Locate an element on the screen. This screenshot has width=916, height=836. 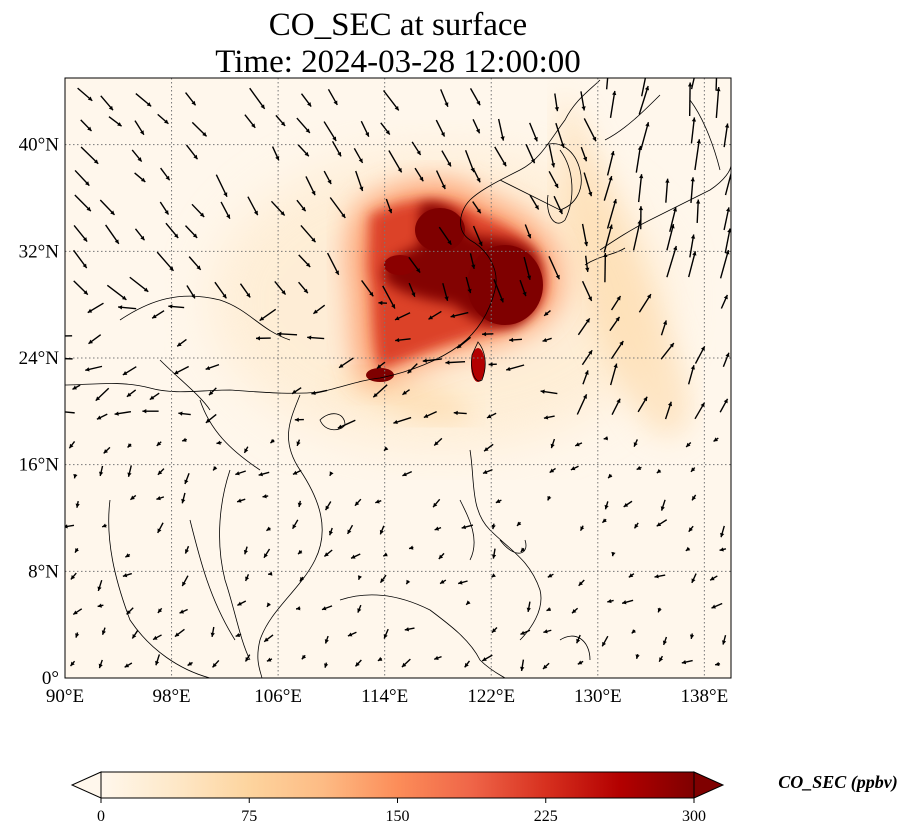
lon-tick-label: 138°E is located at coordinates (705, 696).